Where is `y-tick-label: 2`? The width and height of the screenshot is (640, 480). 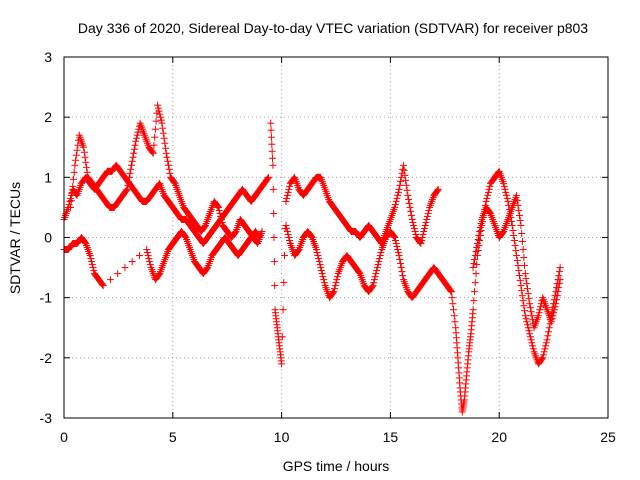 y-tick-label: 2 is located at coordinates (48, 117).